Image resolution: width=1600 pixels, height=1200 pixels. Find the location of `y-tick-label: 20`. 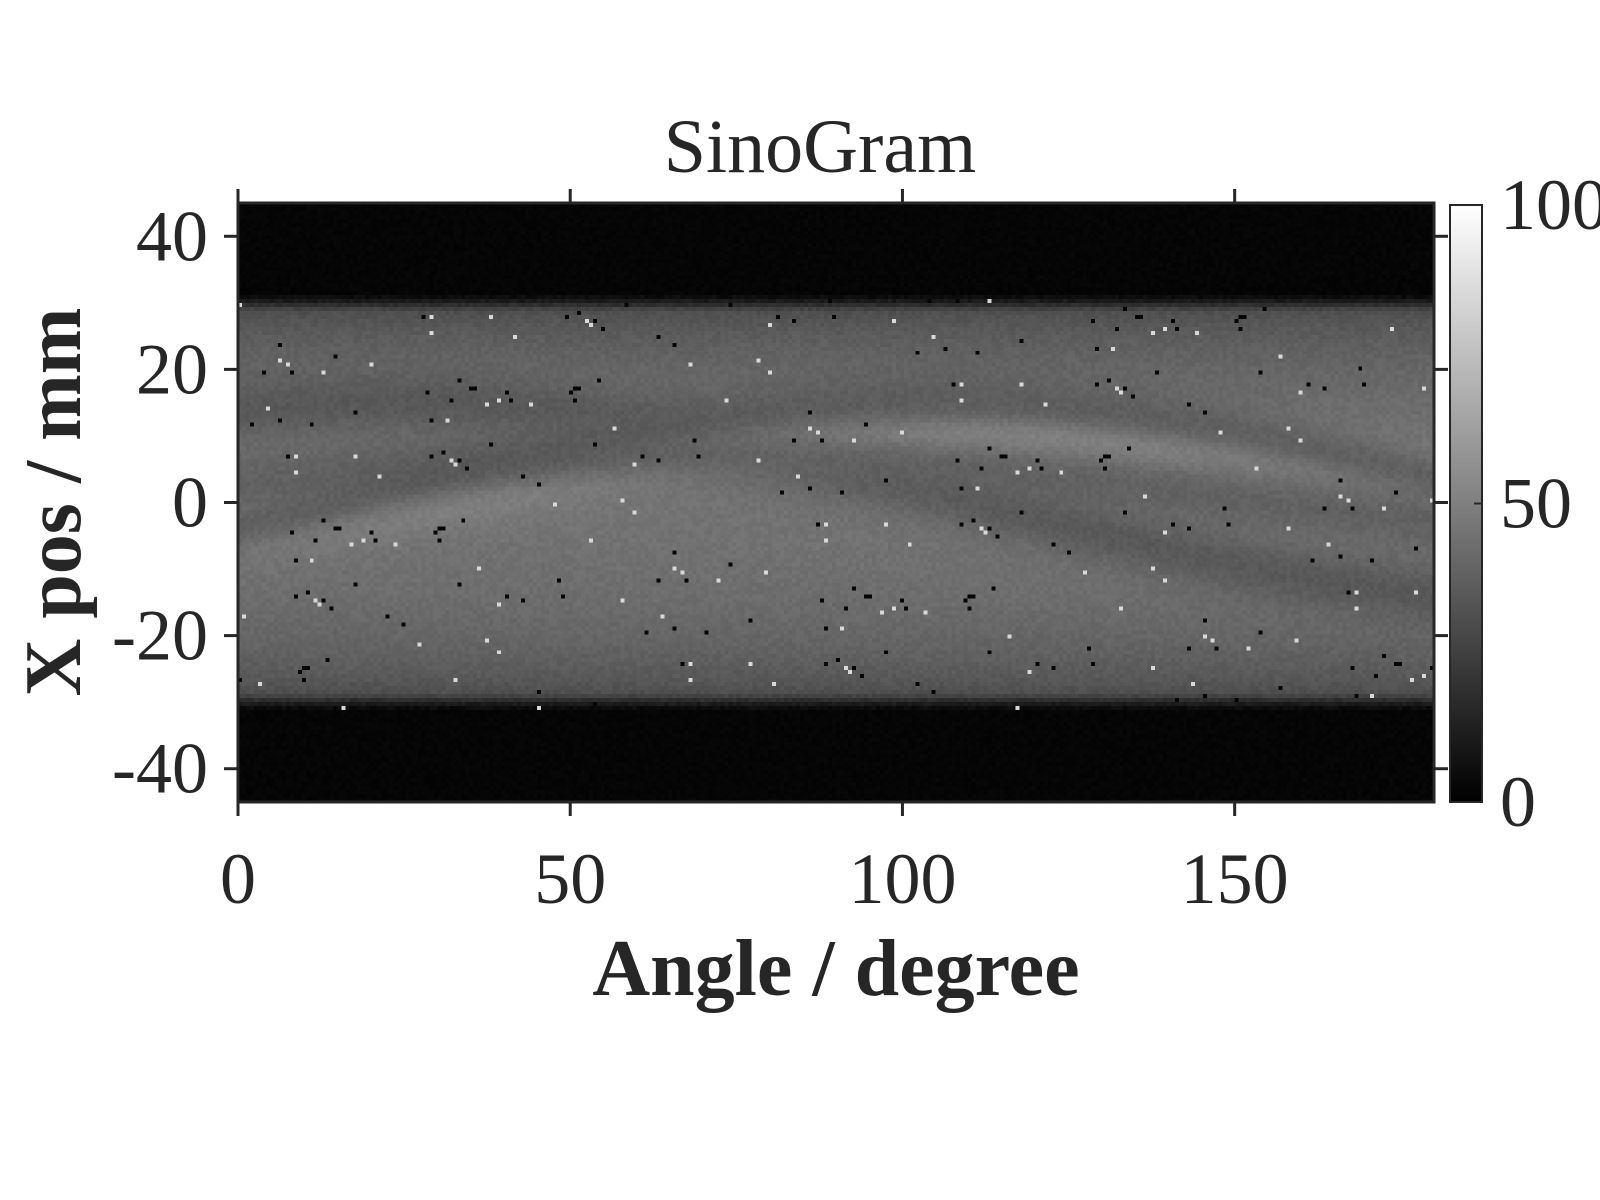

y-tick-label: 20 is located at coordinates (172, 369).